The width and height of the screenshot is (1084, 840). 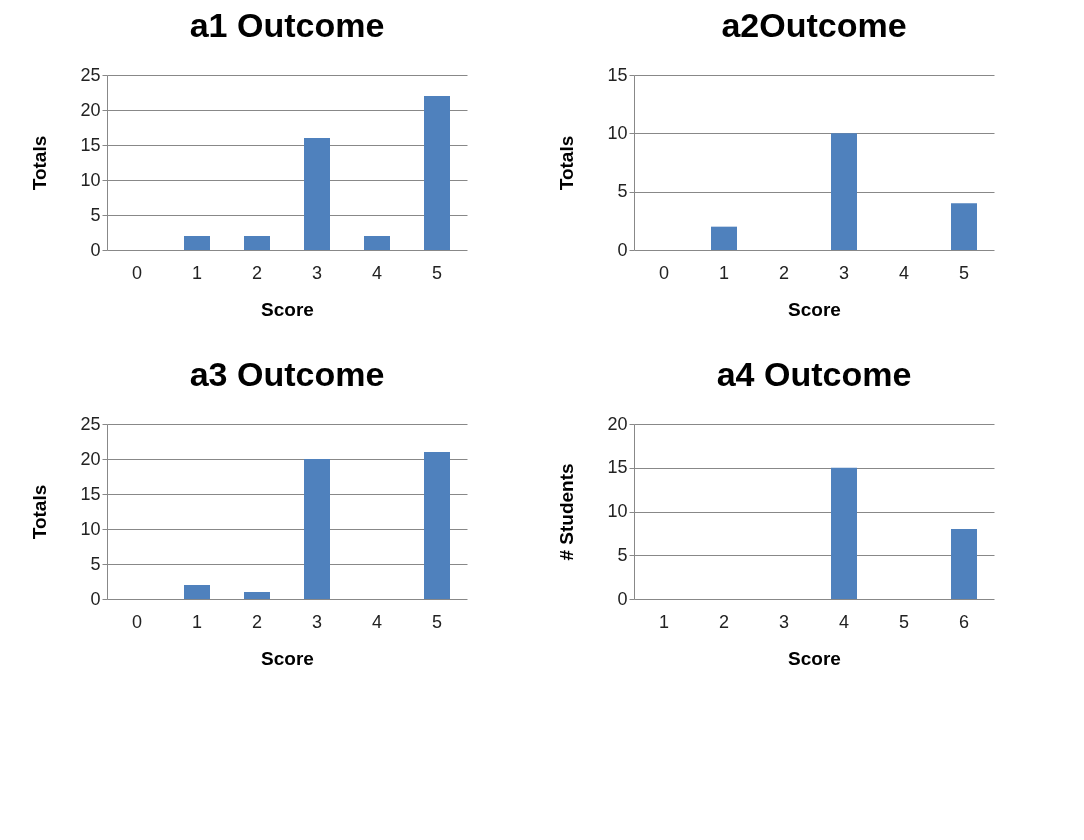 I want to click on y-axis-title: # Students, so click(x=567, y=512).